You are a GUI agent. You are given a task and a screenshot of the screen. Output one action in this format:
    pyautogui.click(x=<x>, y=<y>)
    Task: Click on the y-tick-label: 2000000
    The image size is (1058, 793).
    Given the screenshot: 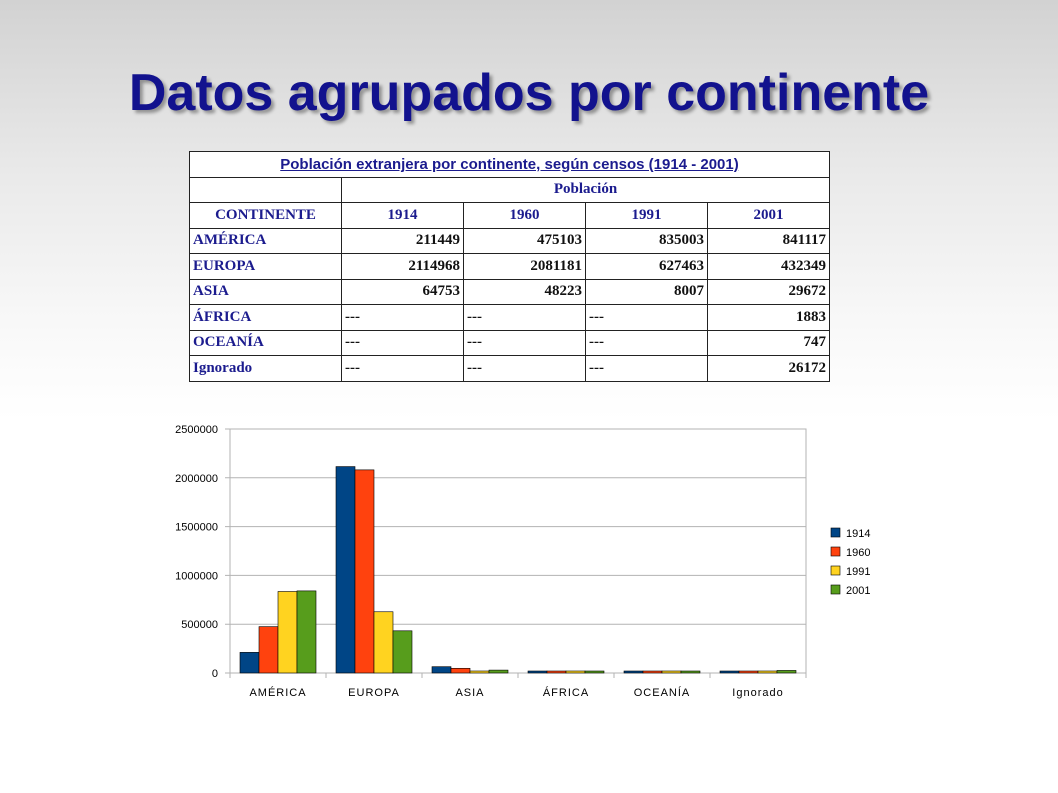 What is the action you would take?
    pyautogui.click(x=196, y=479)
    